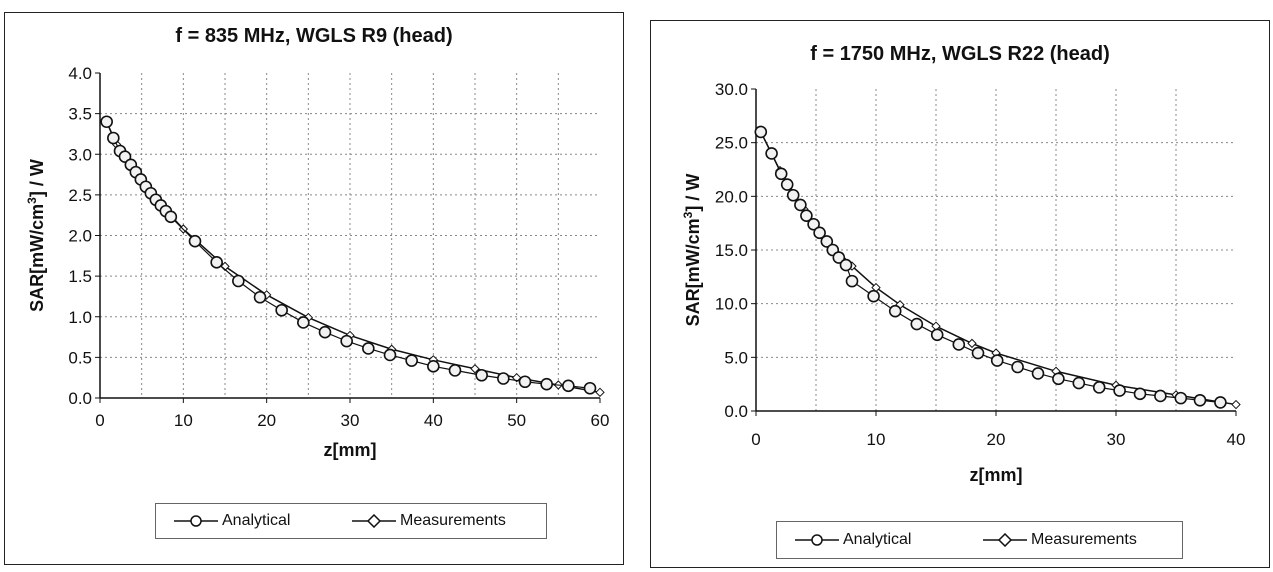  I want to click on y-tick-label: 4.0, so click(80, 73).